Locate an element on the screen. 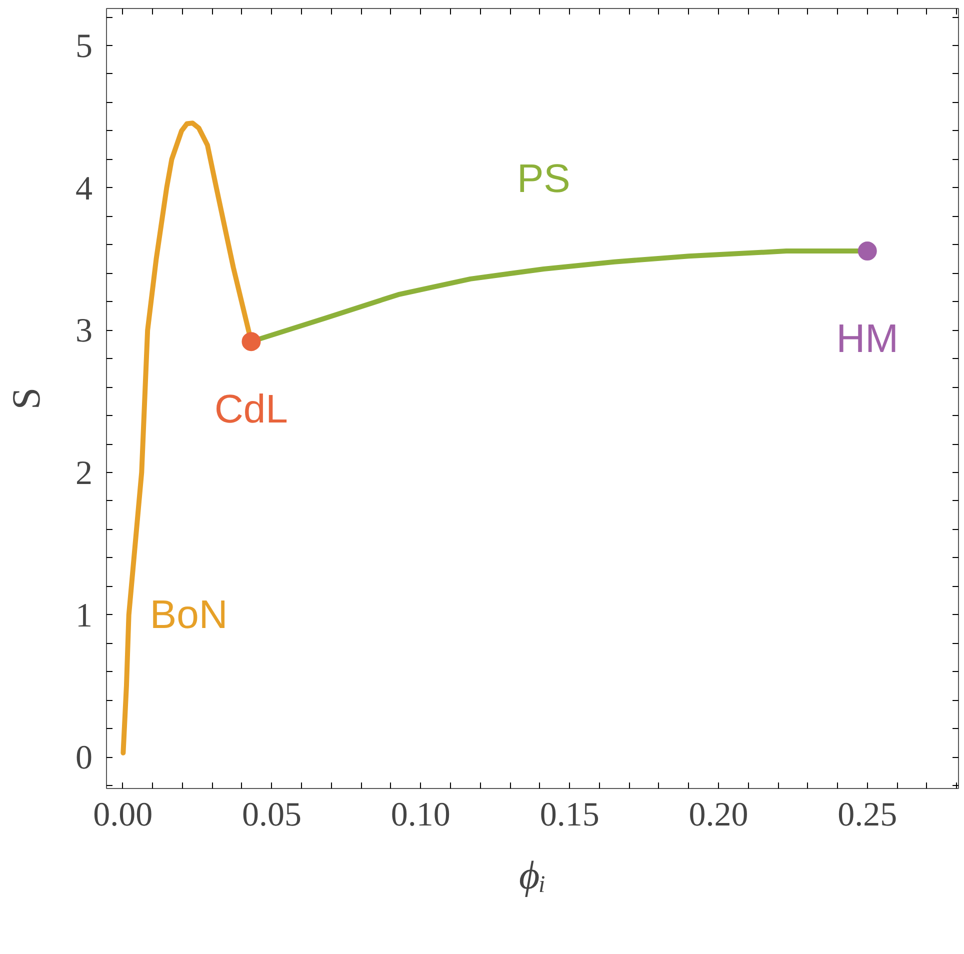  x-tick-label: 0.25 is located at coordinates (868, 815).